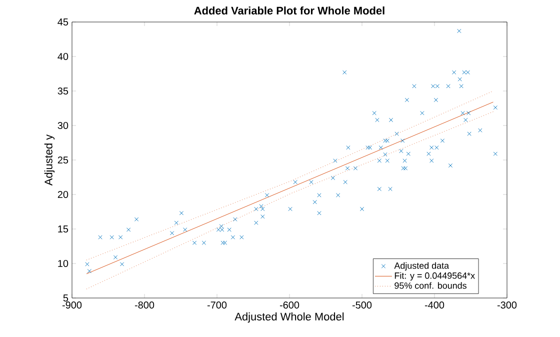 This screenshot has height=337, width=560. What do you see at coordinates (434, 305) in the screenshot?
I see `x-tick-label: -400` at bounding box center [434, 305].